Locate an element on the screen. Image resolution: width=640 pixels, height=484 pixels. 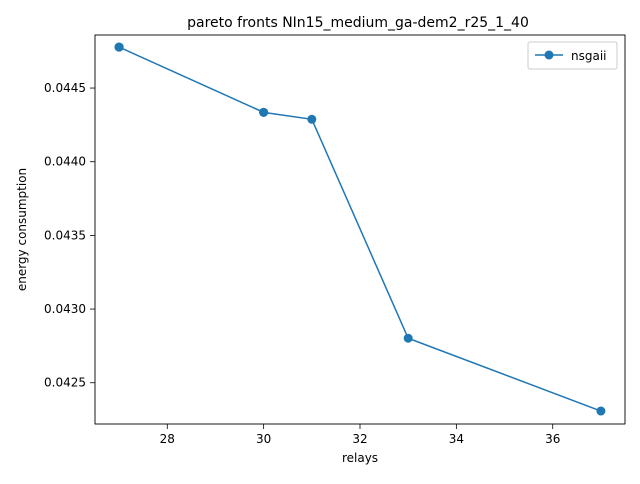
legend-marker-nsgaii is located at coordinates (549, 55).